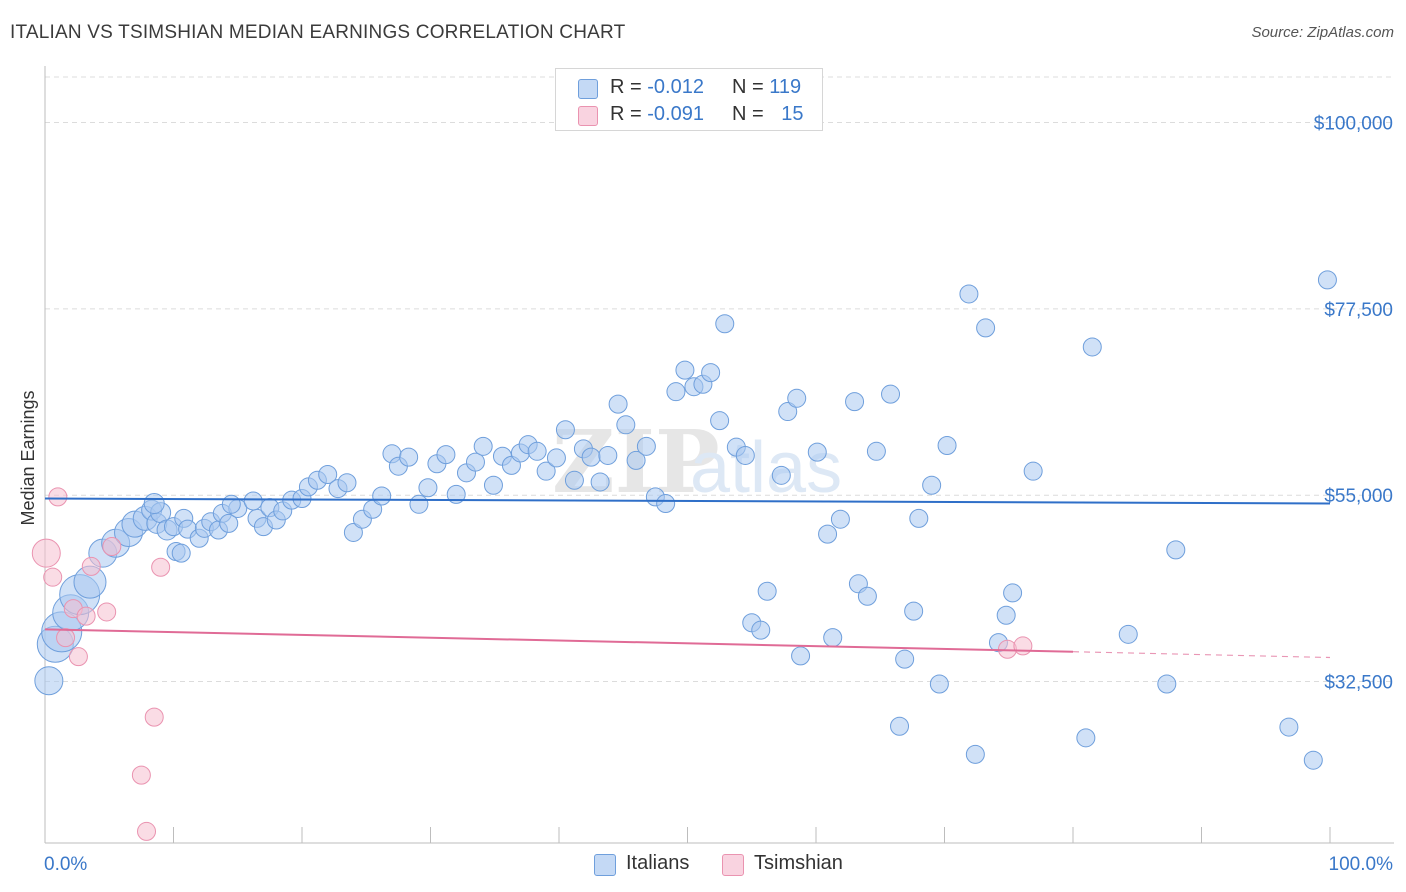 Image resolution: width=1406 pixels, height=892 pixels. I want to click on tsimshian-label: Tsimshian, so click(798, 863).